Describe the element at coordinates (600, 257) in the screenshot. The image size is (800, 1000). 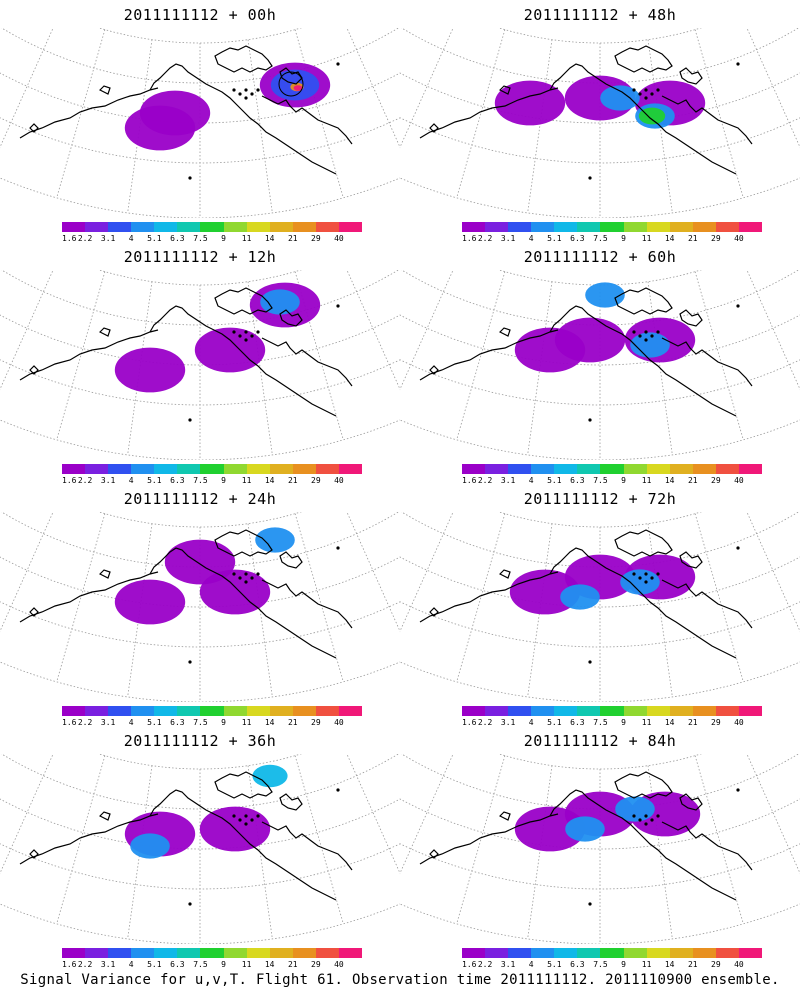
I see `panel-title: 2011111112 + 60h` at that location.